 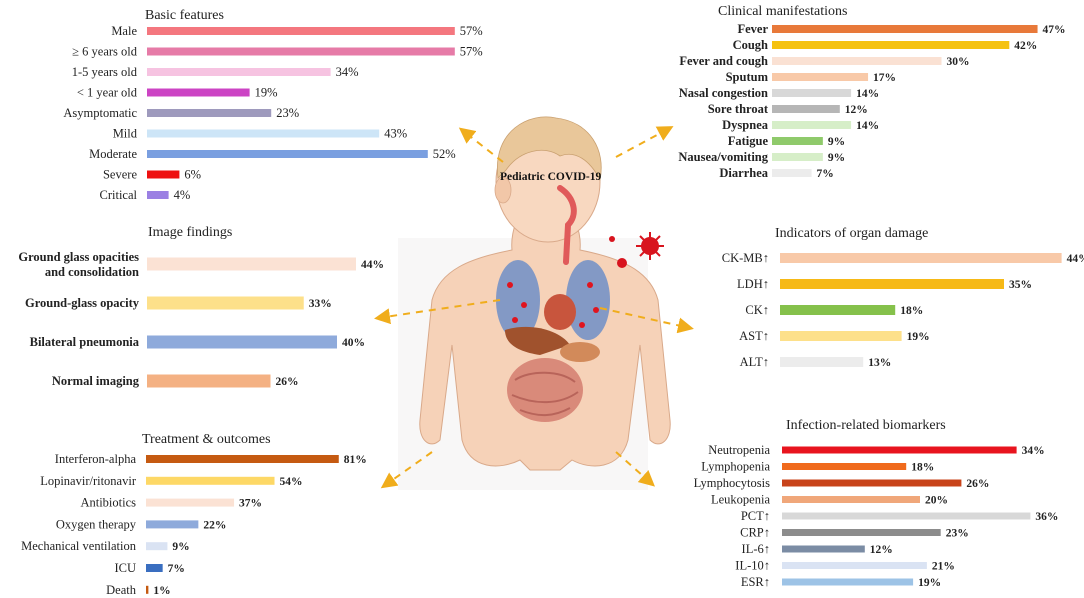 I want to click on category-label: Lymphopenia, so click(x=735, y=467).